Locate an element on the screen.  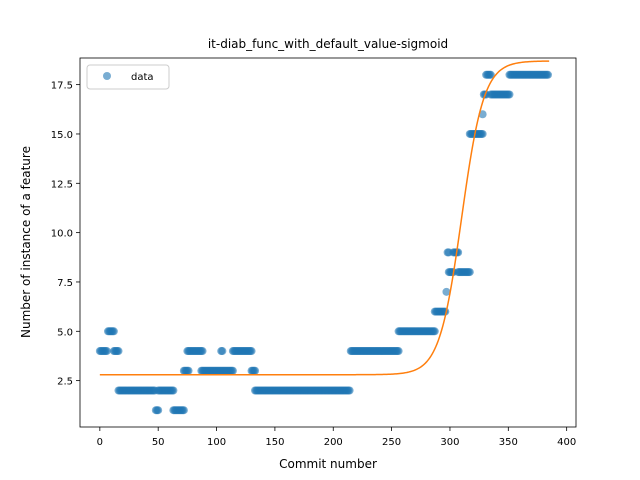
legend: data is located at coordinates (128, 77).